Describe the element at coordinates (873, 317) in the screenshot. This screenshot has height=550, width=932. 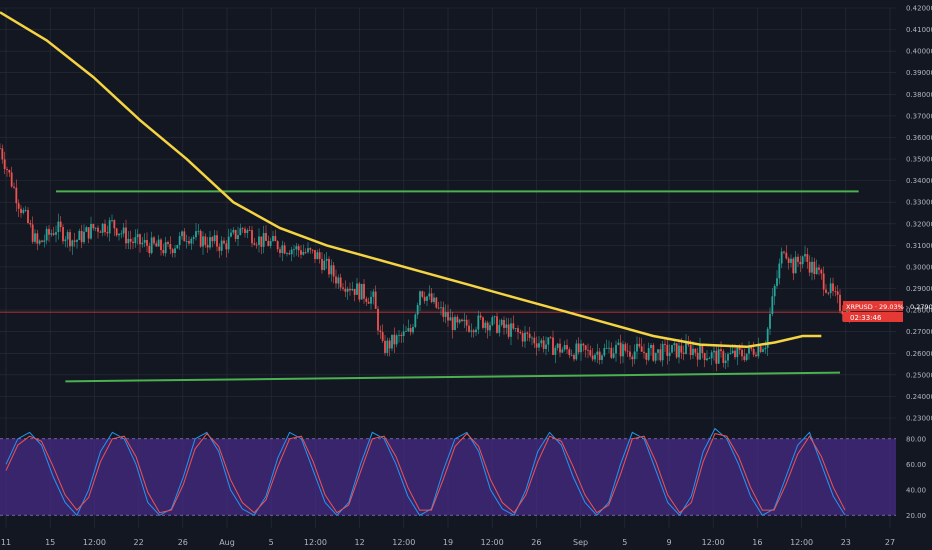
I see `countdown-box` at that location.